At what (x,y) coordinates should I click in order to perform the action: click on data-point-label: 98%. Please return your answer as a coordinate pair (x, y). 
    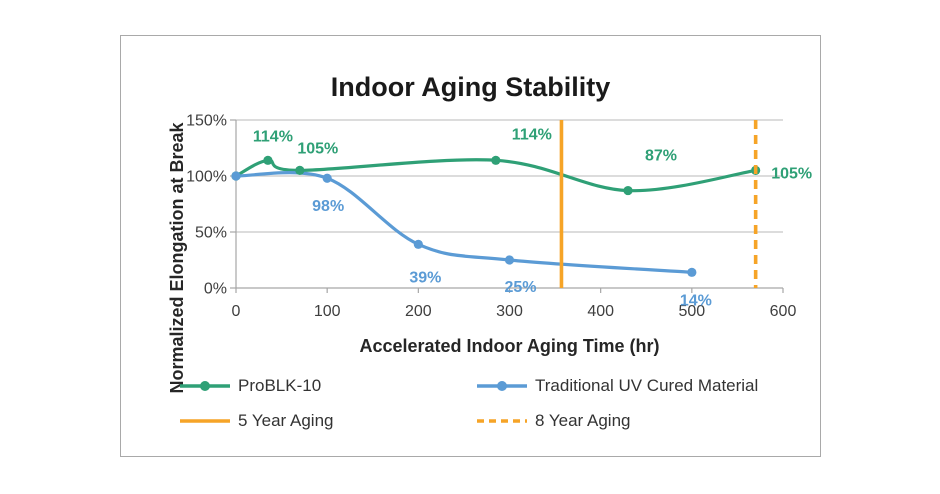
    Looking at the image, I should click on (328, 206).